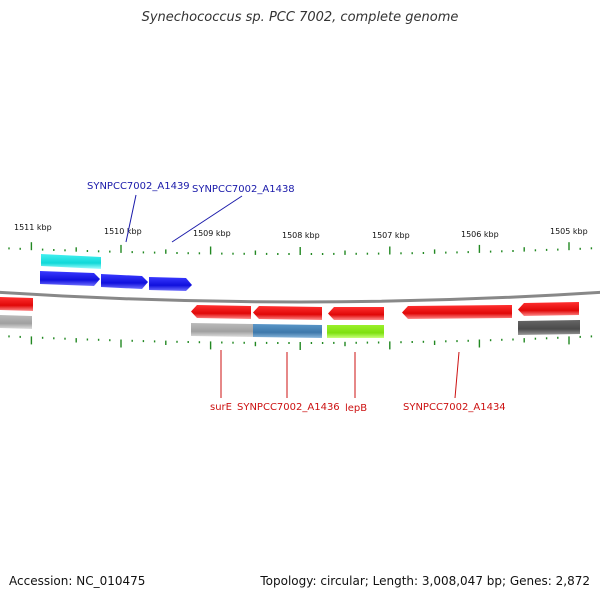 This screenshot has height=600, width=600. What do you see at coordinates (300, 297) in the screenshot?
I see `genome-backbone` at bounding box center [300, 297].